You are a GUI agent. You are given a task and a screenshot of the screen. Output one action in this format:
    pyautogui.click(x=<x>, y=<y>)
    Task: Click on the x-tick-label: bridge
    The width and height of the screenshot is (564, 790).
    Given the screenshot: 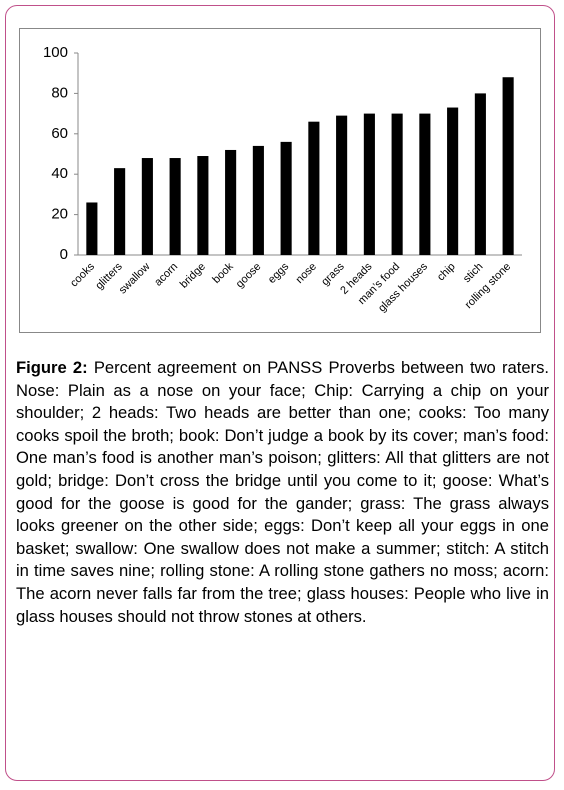 What is the action you would take?
    pyautogui.click(x=193, y=276)
    